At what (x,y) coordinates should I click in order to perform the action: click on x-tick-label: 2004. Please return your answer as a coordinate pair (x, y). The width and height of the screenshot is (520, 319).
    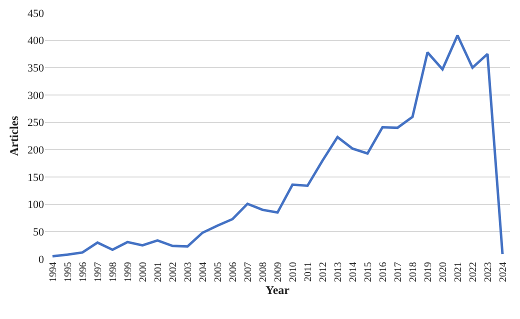
    Looking at the image, I should click on (203, 272).